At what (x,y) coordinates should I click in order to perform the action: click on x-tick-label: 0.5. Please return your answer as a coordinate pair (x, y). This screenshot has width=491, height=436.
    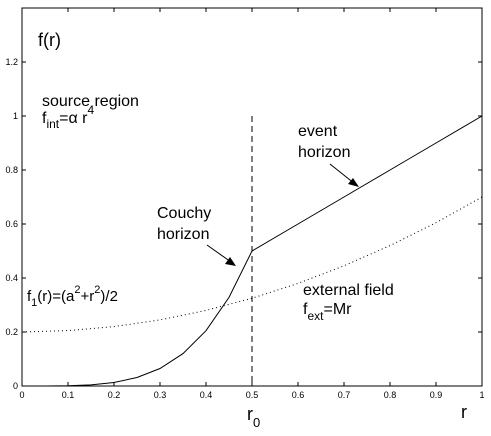
    Looking at the image, I should click on (252, 395).